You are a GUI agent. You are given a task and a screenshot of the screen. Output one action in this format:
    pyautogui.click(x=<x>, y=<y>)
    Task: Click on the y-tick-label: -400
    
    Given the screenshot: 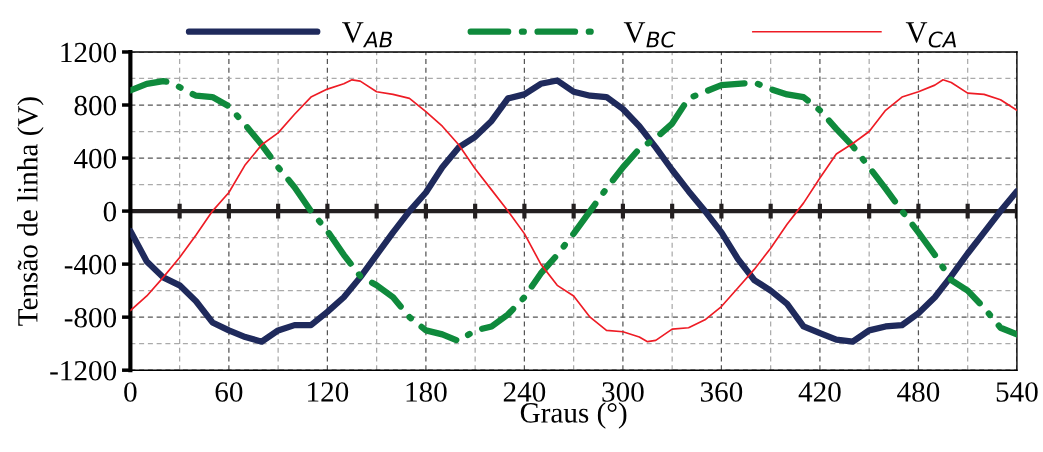 What is the action you would take?
    pyautogui.click(x=90, y=264)
    